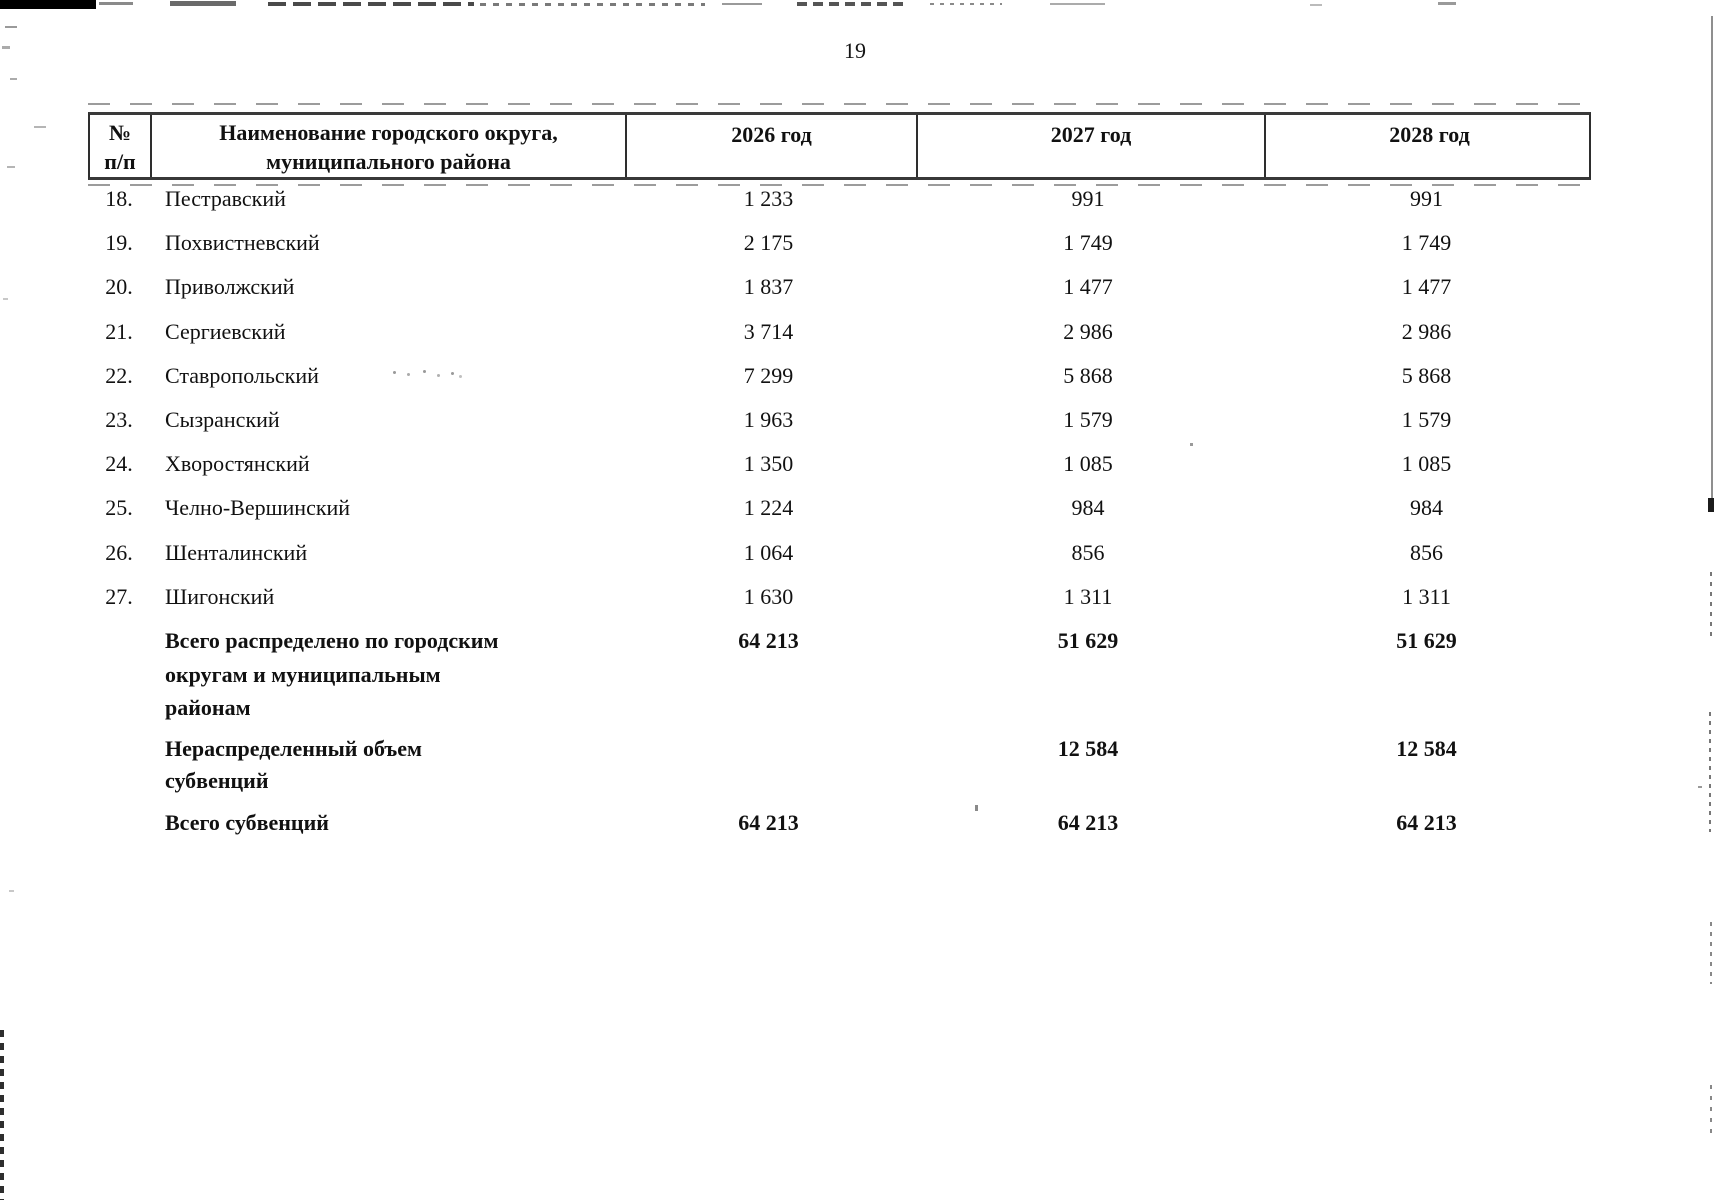 The width and height of the screenshot is (1715, 1200). What do you see at coordinates (1088, 552) in the screenshot?
I see `cell-2027: 856` at bounding box center [1088, 552].